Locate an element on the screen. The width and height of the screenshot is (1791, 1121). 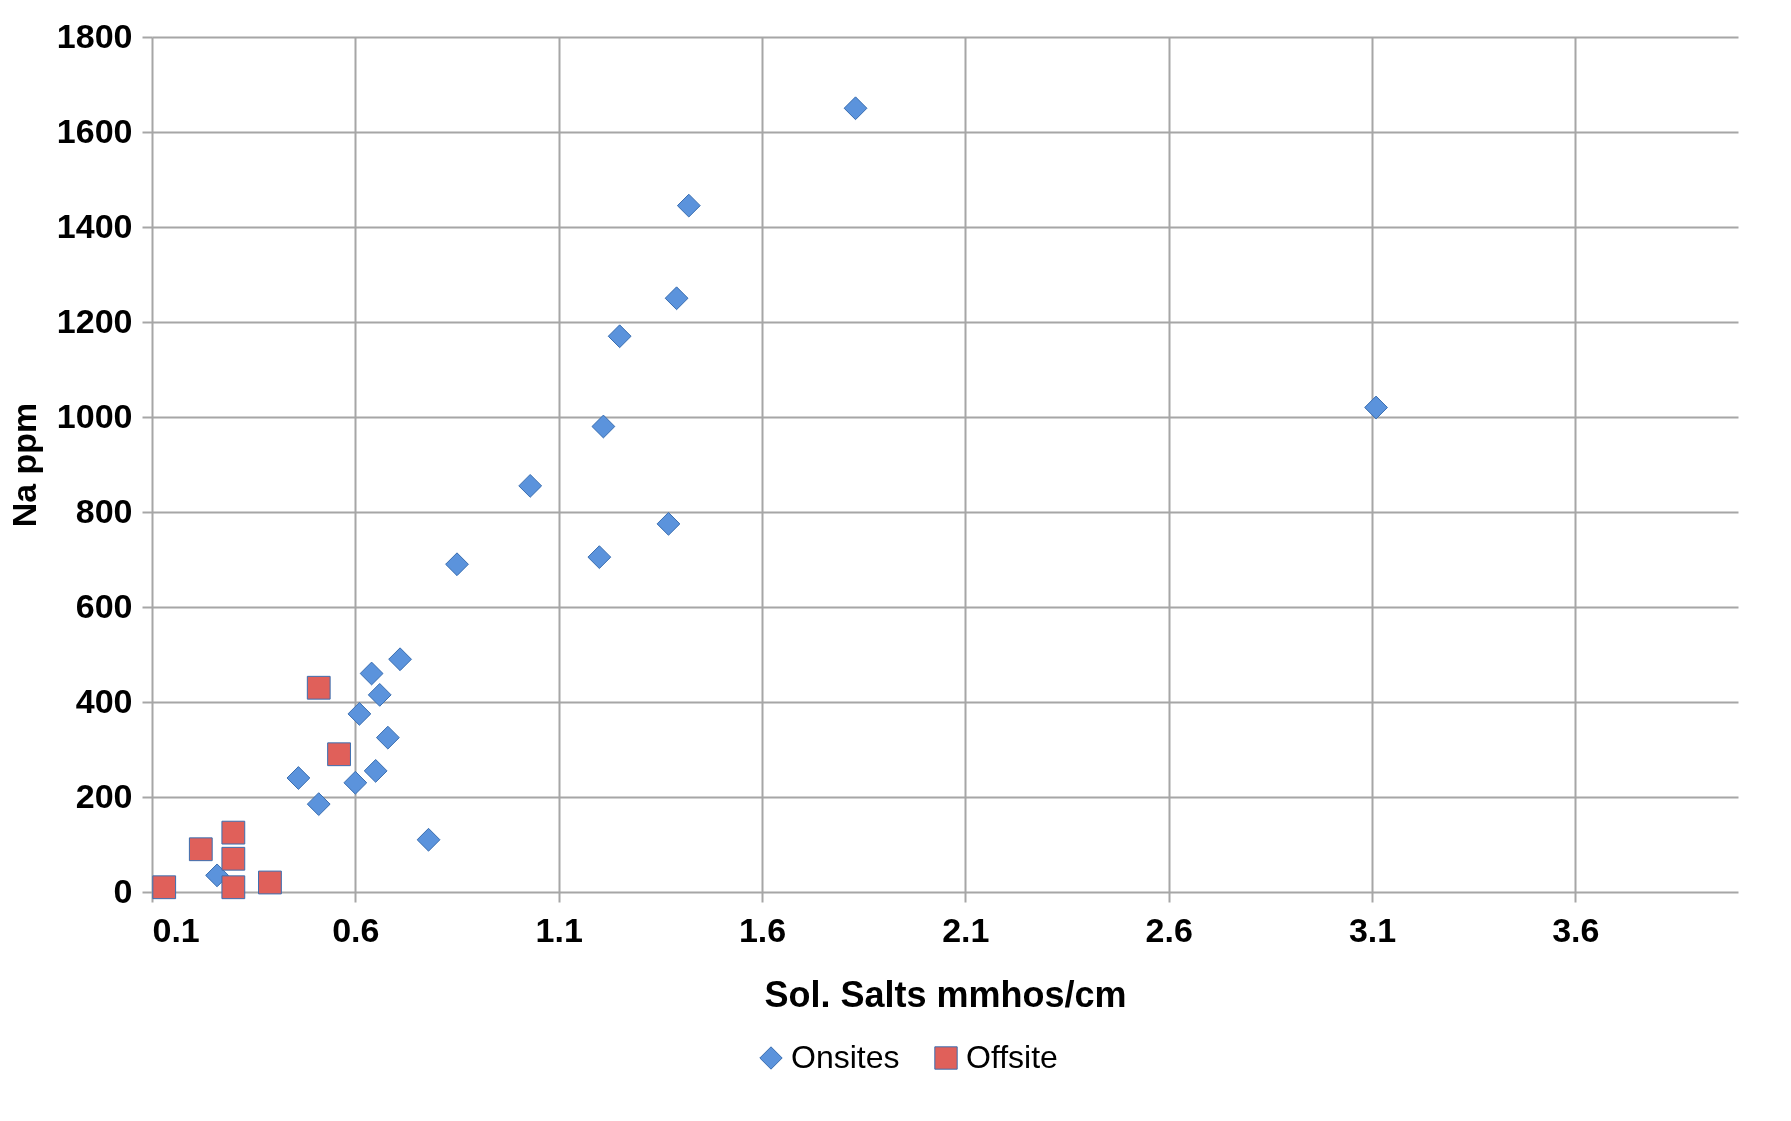
legend-label: Onsites is located at coordinates (845, 1057).